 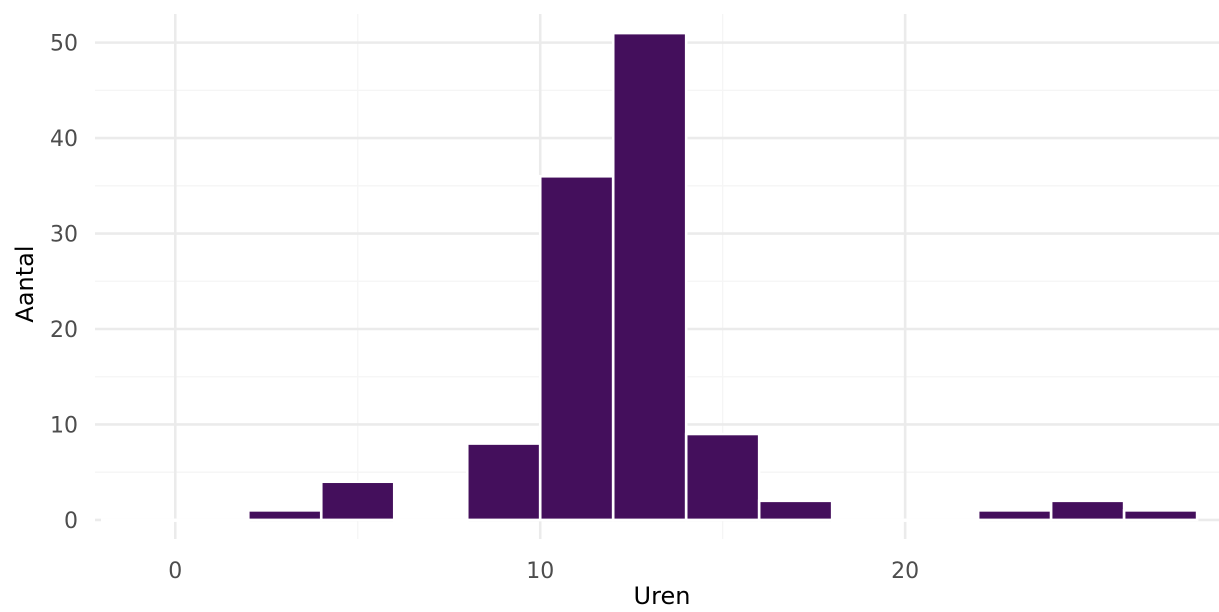 What do you see at coordinates (64, 283) in the screenshot?
I see `y-axis-ticks: 0 10 20 30 40 50` at bounding box center [64, 283].